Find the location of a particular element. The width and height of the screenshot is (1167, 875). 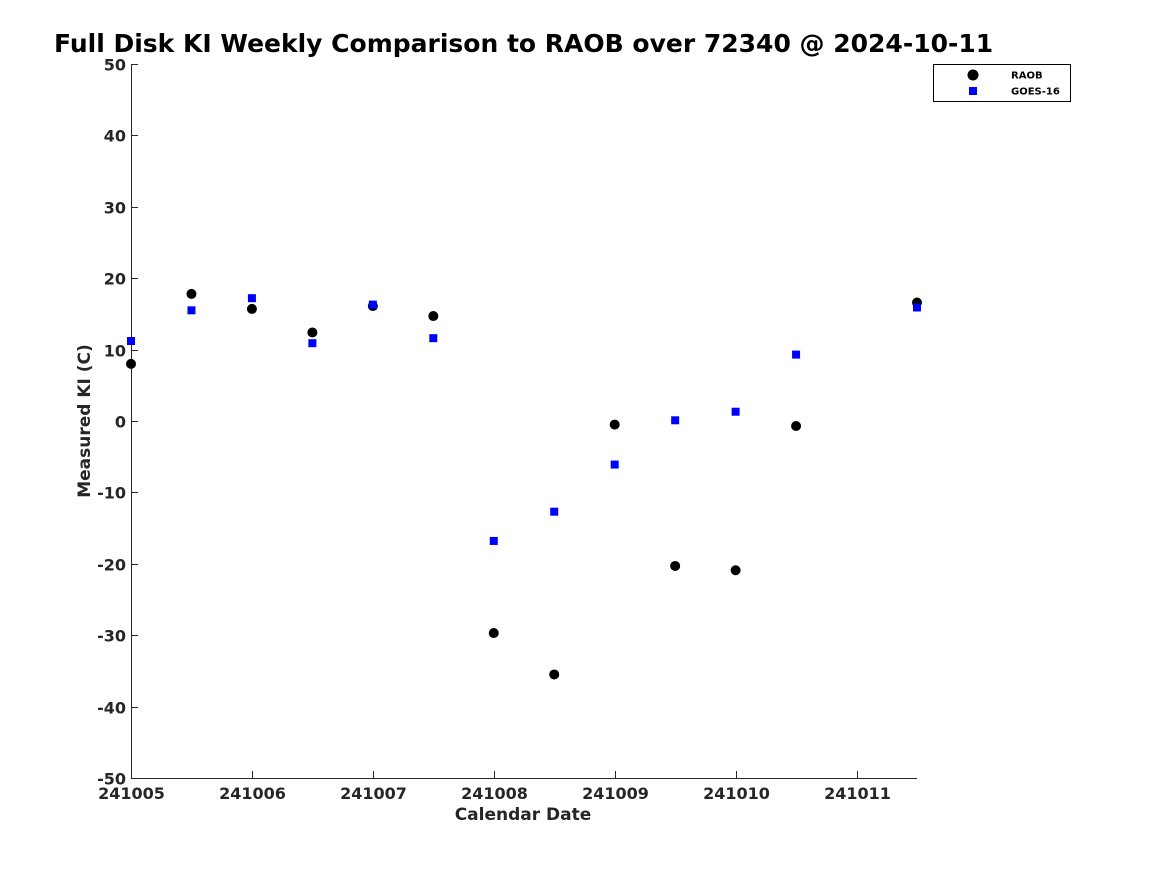

x-tick-label: 241006 is located at coordinates (252, 793).